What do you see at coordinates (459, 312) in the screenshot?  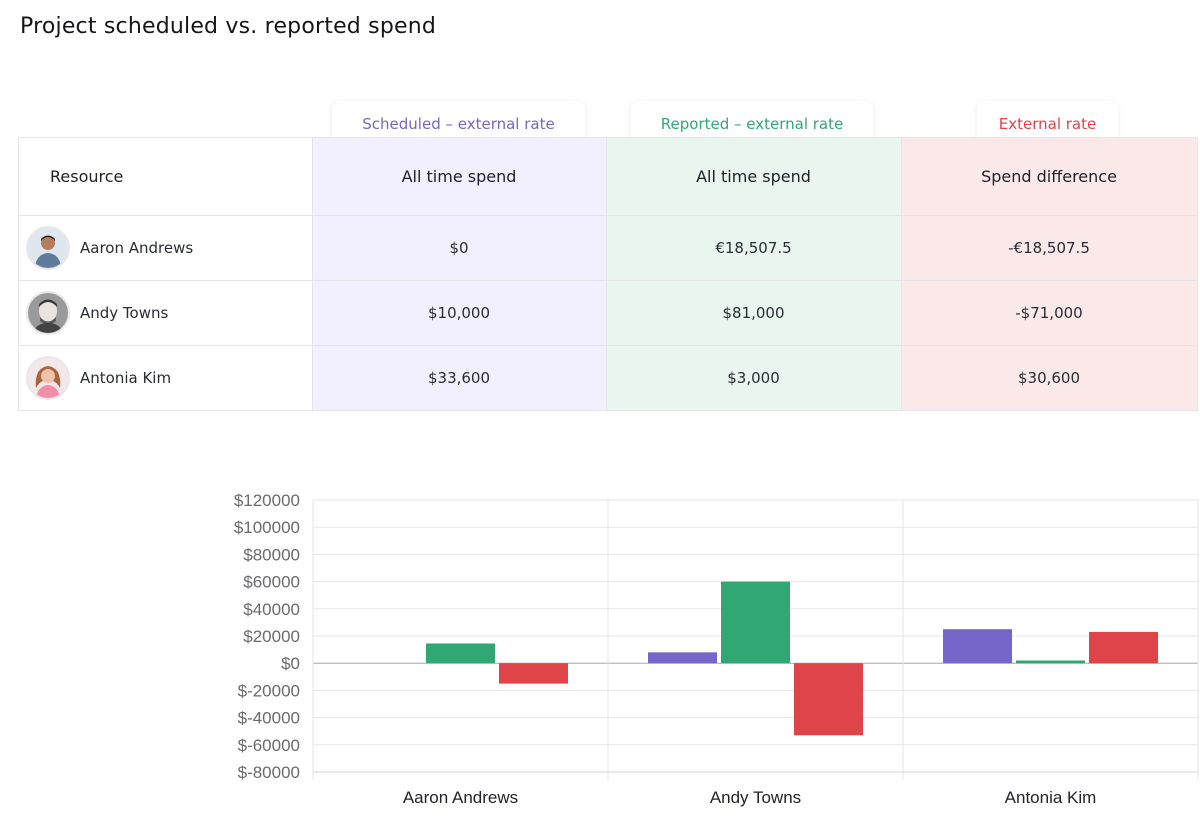 I see `cell-scheduled: $10,000` at bounding box center [459, 312].